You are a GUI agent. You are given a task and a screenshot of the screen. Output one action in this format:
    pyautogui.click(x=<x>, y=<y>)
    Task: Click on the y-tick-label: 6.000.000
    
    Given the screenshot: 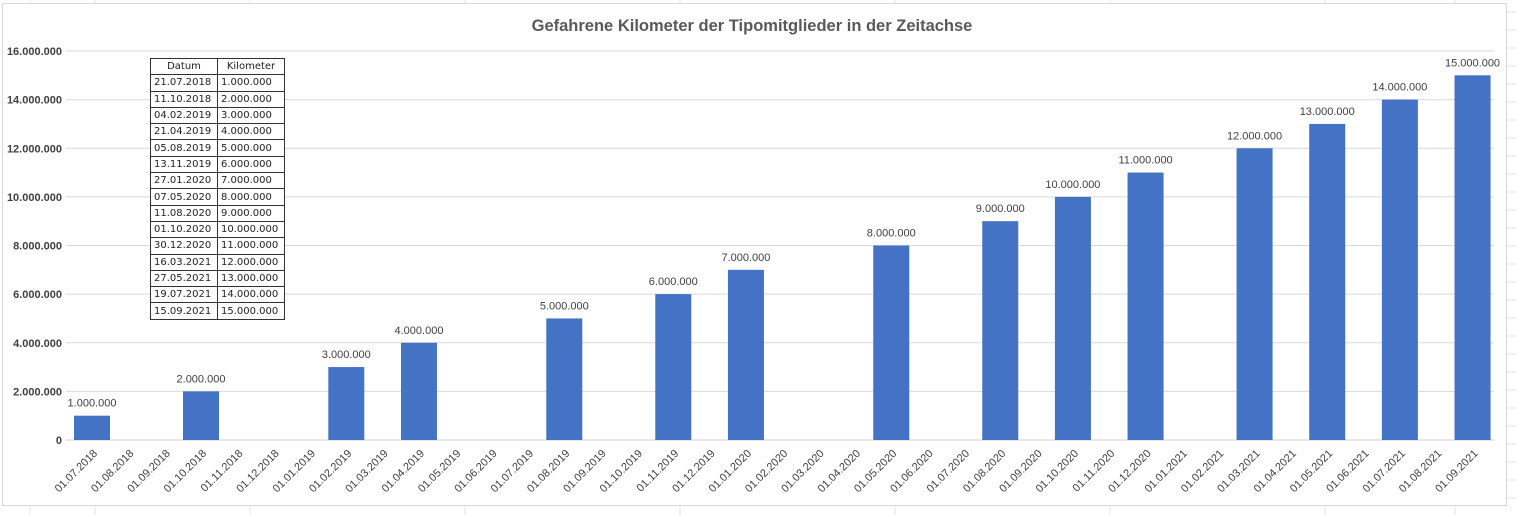 What is the action you would take?
    pyautogui.click(x=37, y=295)
    